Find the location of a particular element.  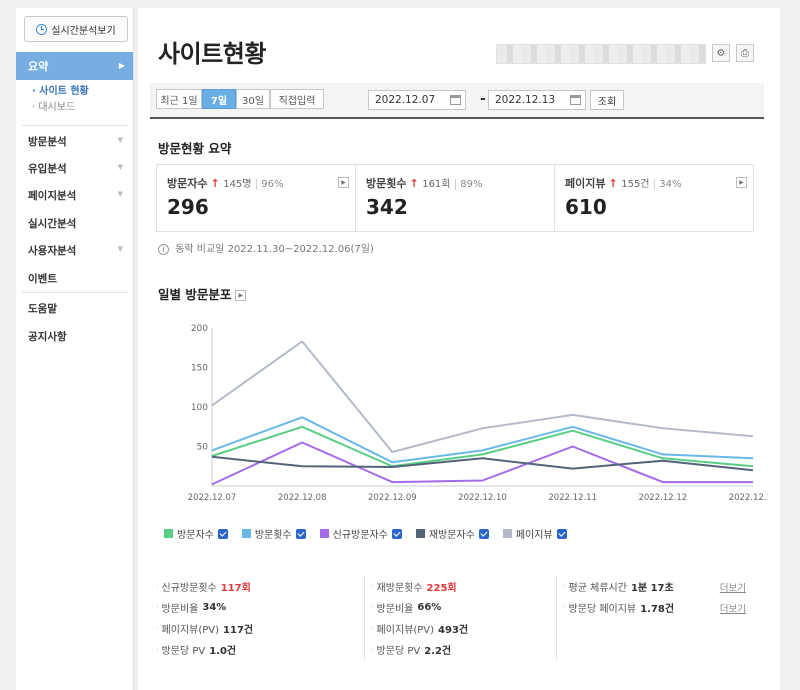

legend-item: 방문횟수 is located at coordinates (273, 533).